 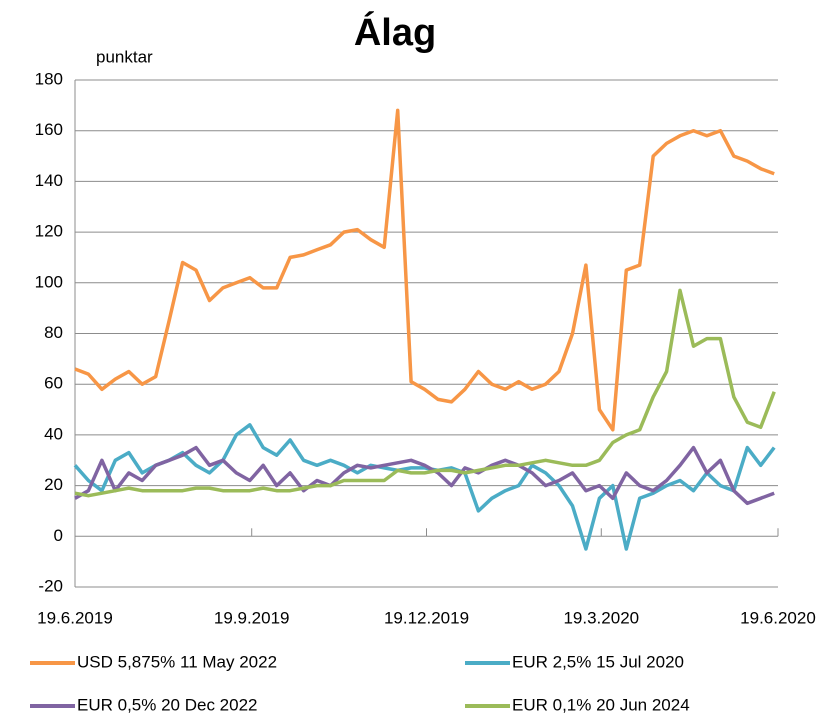 What do you see at coordinates (49, 180) in the screenshot?
I see `y-tick-label: 140` at bounding box center [49, 180].